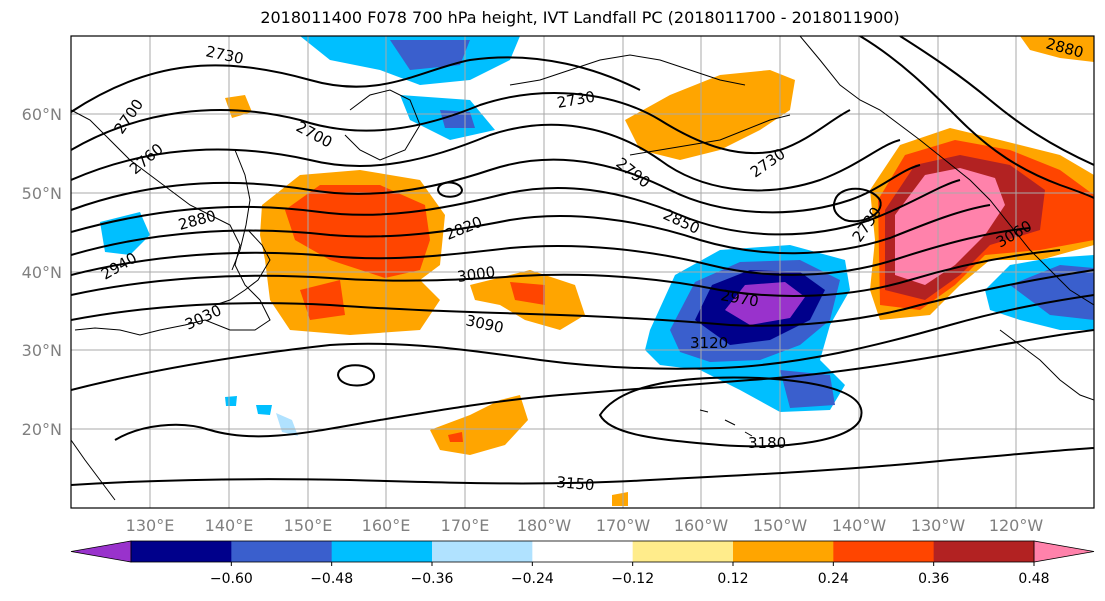 The image size is (1105, 601). Describe the element at coordinates (767, 443) in the screenshot. I see `contour-label: 3180` at that location.